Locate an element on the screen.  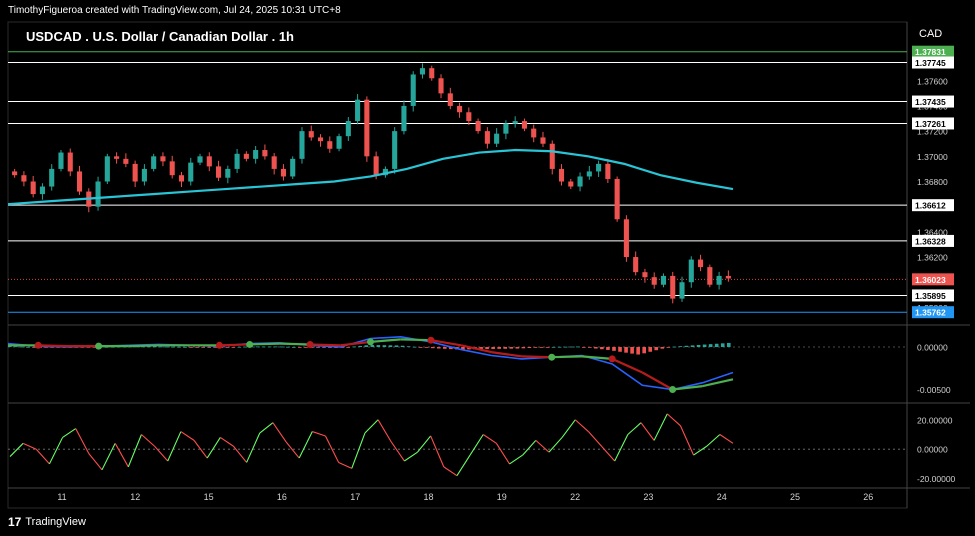
x-tick-label: 25 is located at coordinates (795, 497).